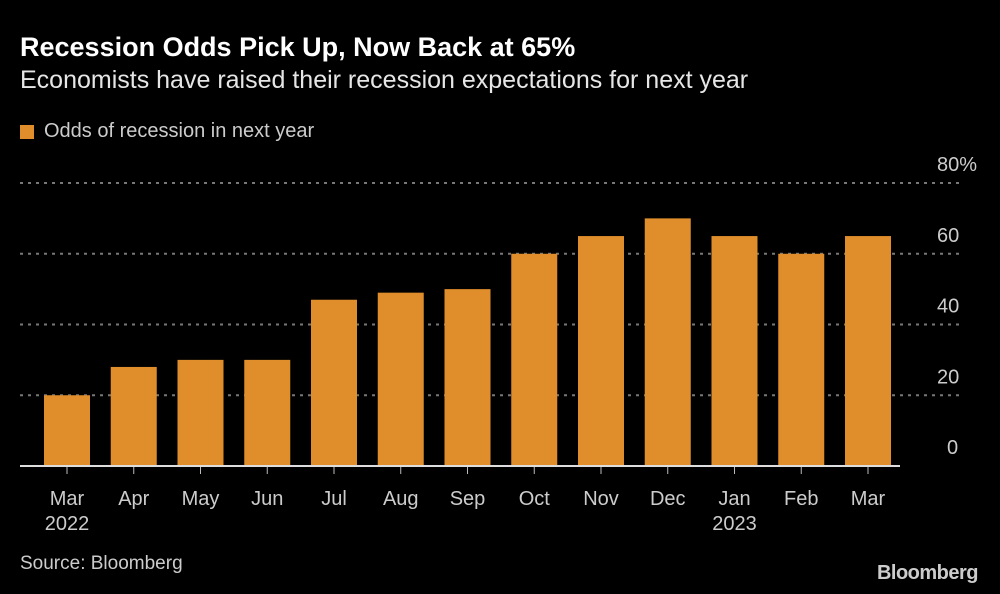 This screenshot has height=594, width=1000. Describe the element at coordinates (401, 499) in the screenshot. I see `x-tick-label: Aug` at that location.